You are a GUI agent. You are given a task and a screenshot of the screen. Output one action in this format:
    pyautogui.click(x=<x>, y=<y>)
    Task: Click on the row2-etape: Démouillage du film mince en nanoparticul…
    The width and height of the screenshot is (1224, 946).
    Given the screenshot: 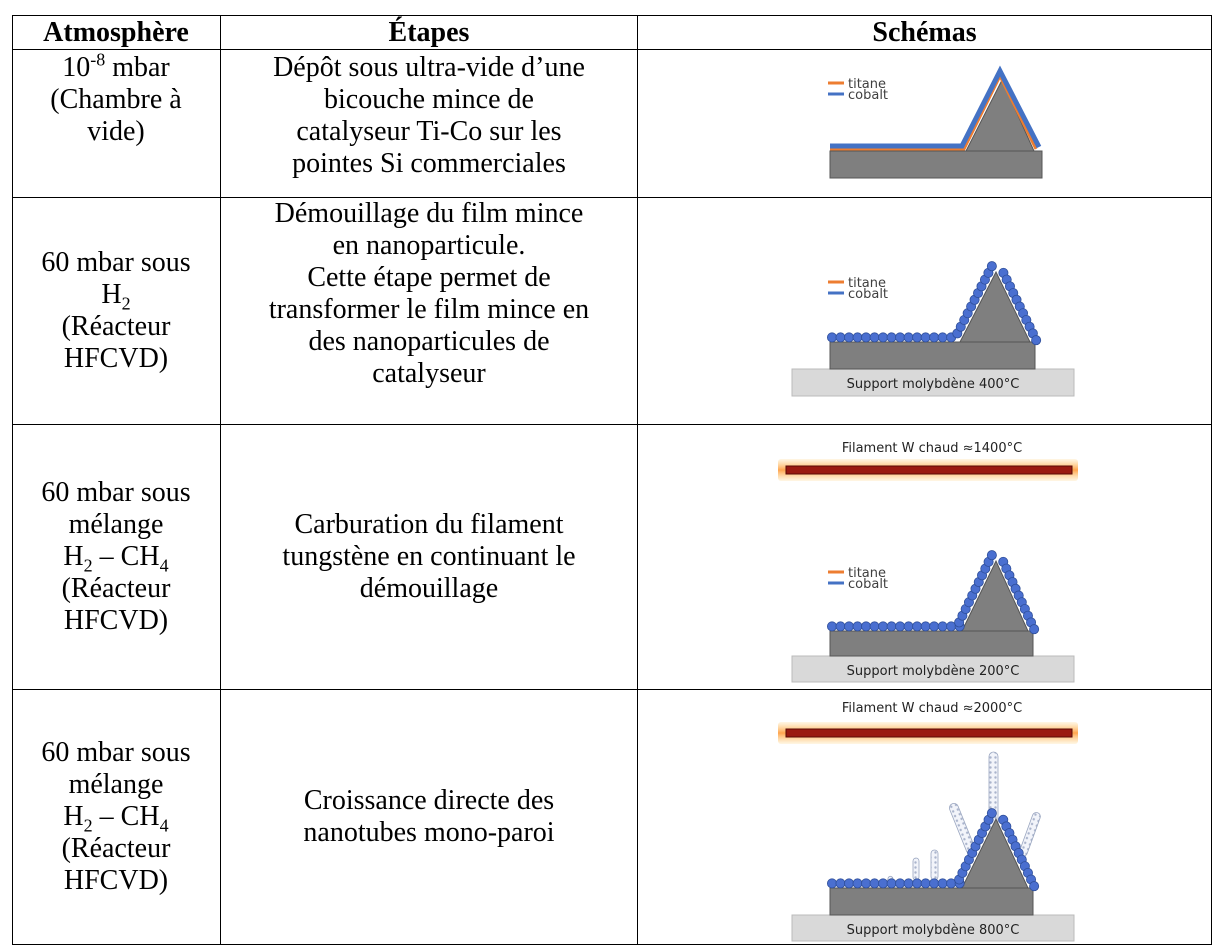 What is the action you would take?
    pyautogui.click(x=429, y=293)
    